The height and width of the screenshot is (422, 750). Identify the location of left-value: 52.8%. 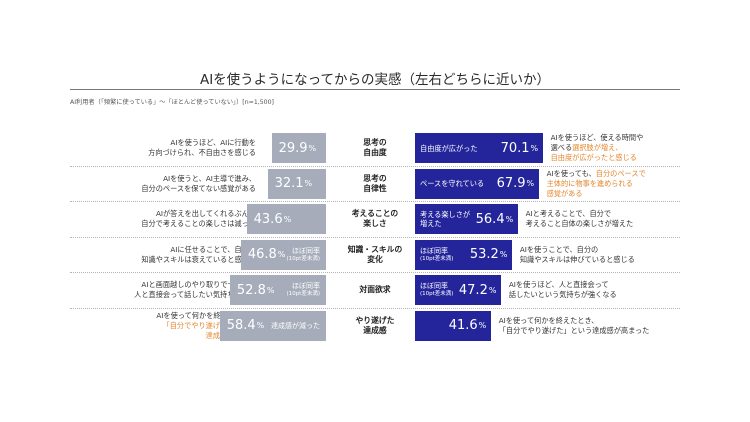
(256, 290).